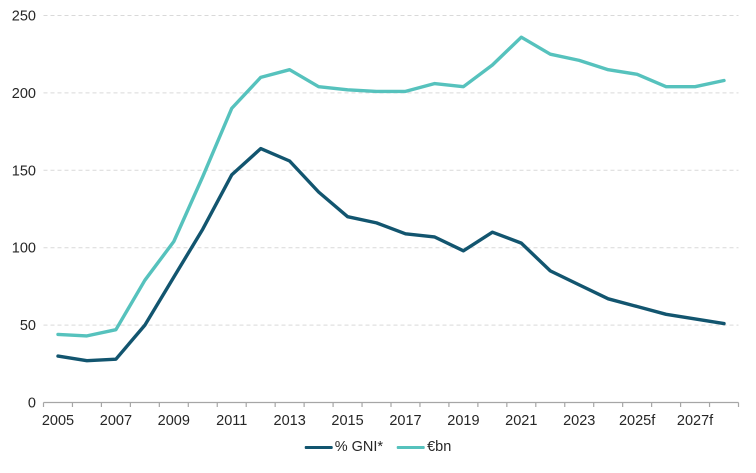 The width and height of the screenshot is (756, 473). I want to click on y-axis-label-50: 50, so click(28, 326).